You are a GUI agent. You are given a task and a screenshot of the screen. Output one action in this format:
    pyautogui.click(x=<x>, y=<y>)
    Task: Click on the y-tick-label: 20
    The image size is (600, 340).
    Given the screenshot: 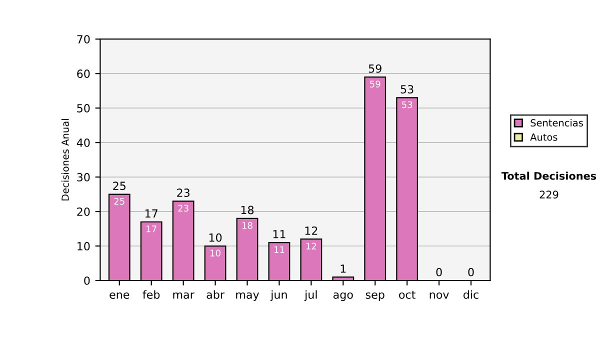 What is the action you would take?
    pyautogui.click(x=83, y=212)
    